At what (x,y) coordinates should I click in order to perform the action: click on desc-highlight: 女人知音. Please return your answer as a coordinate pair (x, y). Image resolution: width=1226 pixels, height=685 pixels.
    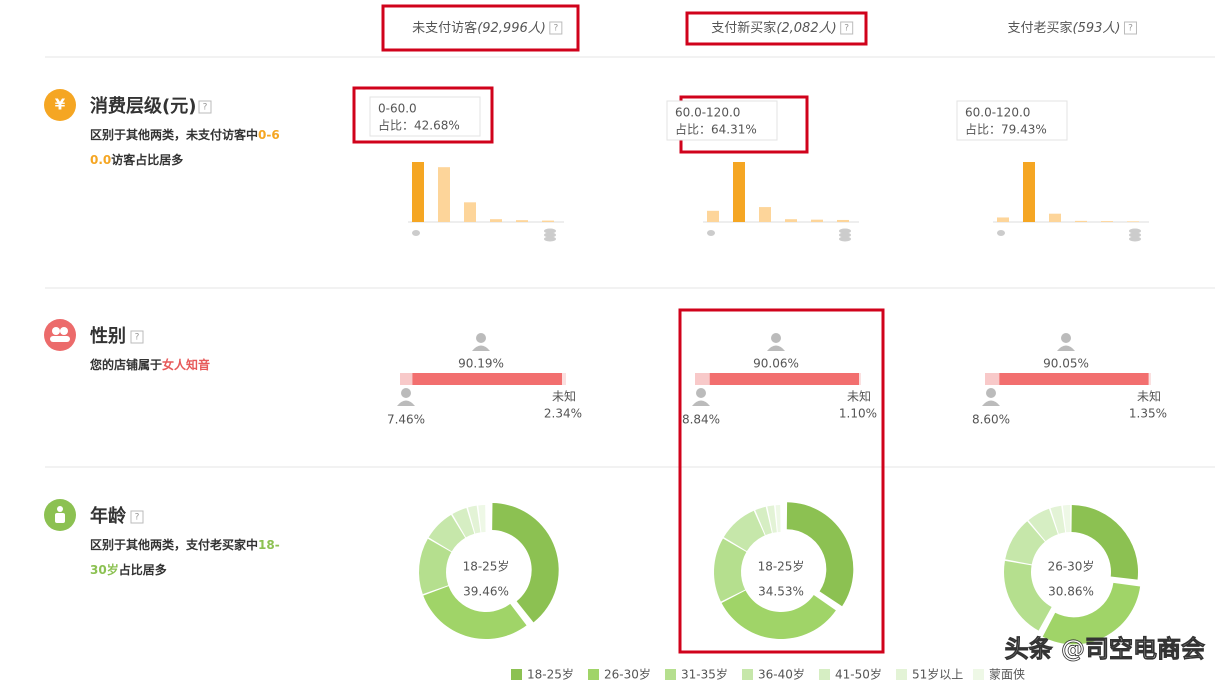
    Looking at the image, I should click on (186, 365).